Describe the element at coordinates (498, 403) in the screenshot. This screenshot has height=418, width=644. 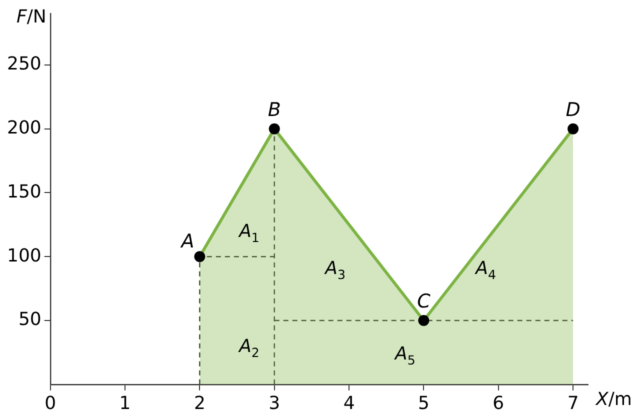
I see `x-tick-label: 6` at that location.